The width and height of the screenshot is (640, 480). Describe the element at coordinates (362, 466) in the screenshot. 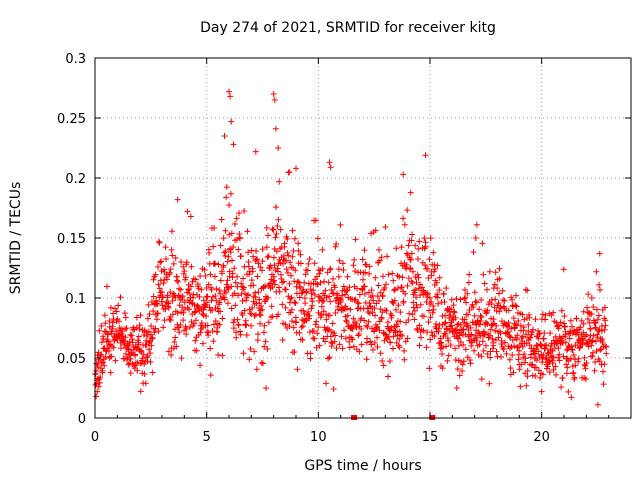

I see `x-axis-title: GPS time / hours` at that location.